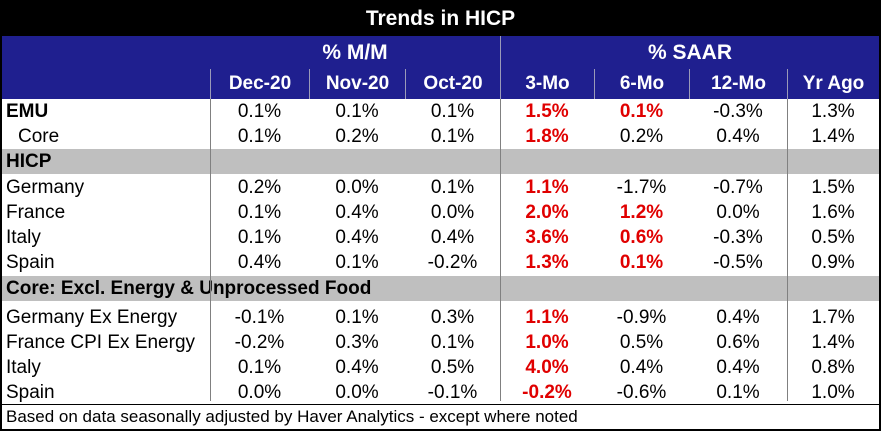  Describe the element at coordinates (833, 317) in the screenshot. I see `value-cell: 1.7%` at that location.